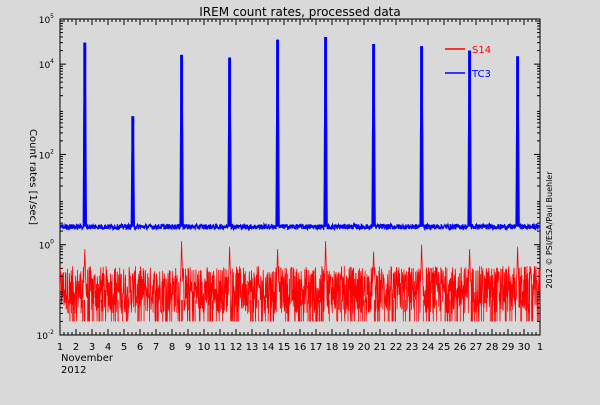 The width and height of the screenshot is (600, 405). What do you see at coordinates (549, 230) in the screenshot?
I see `credit-text: 2012 © PSI/ESA/Paul Buehler` at bounding box center [549, 230].